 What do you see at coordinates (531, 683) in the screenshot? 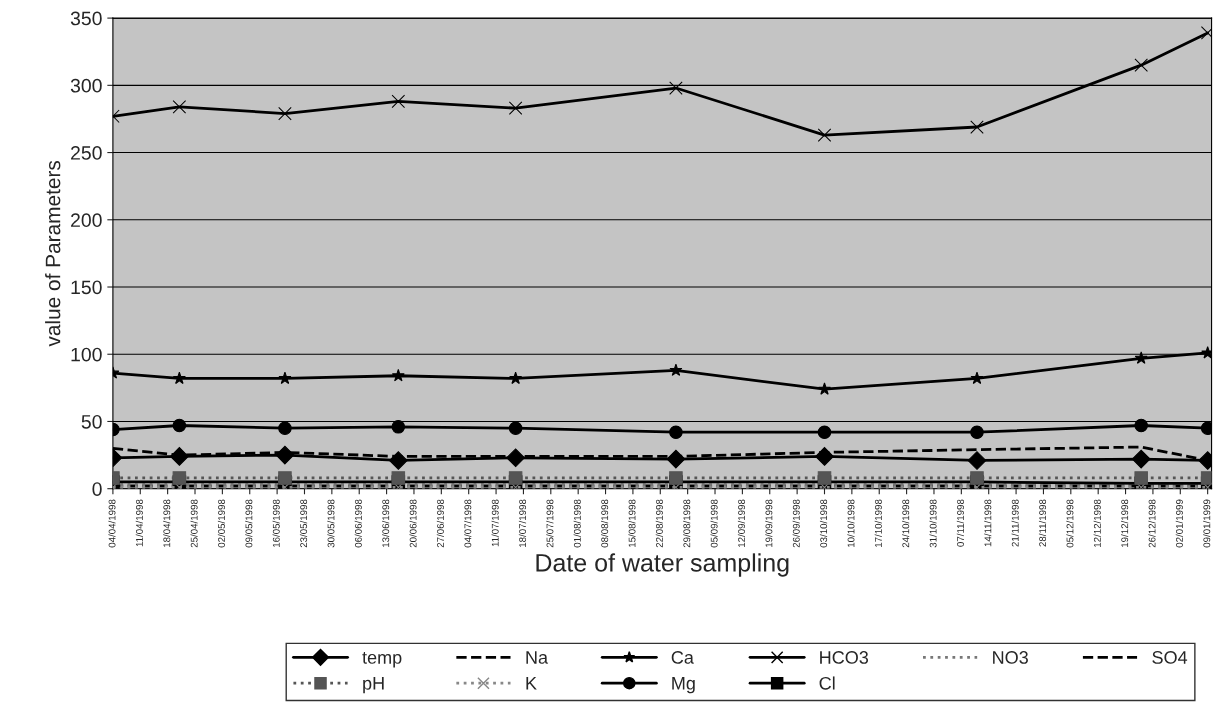
I see `legend-label: K` at bounding box center [531, 683].